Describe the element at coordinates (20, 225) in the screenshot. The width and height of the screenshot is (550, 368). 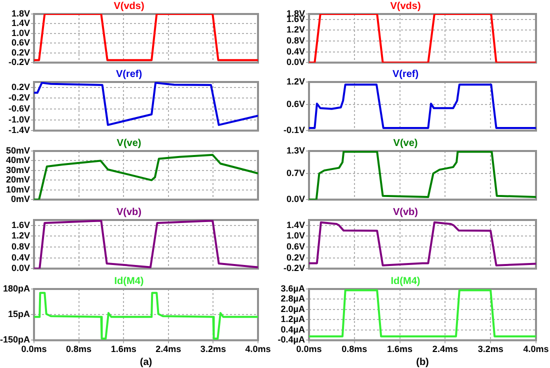
I see `y-tick-label: 1.6V` at that location.